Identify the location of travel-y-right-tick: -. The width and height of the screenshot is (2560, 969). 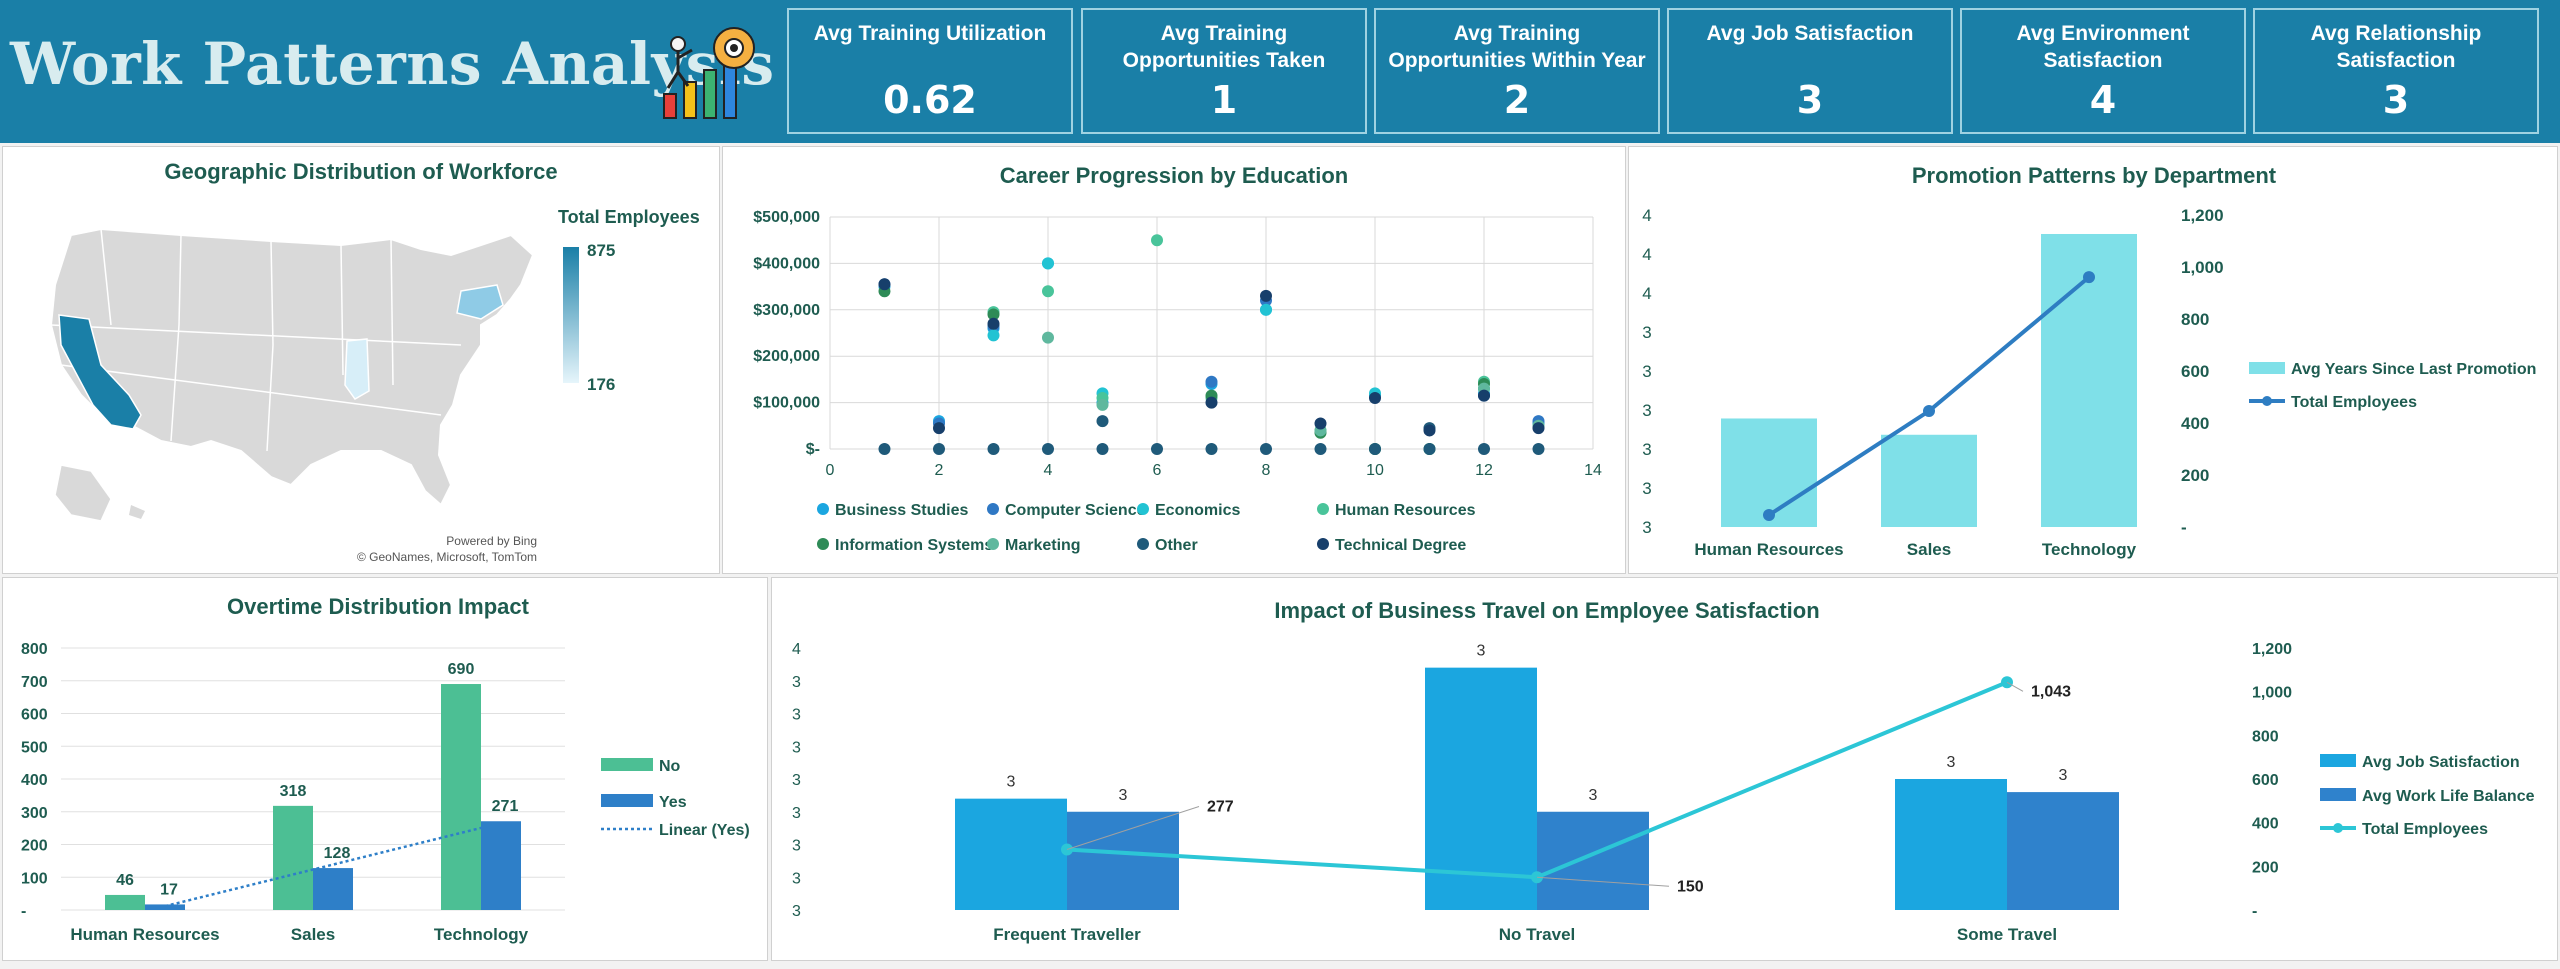
(2254, 911).